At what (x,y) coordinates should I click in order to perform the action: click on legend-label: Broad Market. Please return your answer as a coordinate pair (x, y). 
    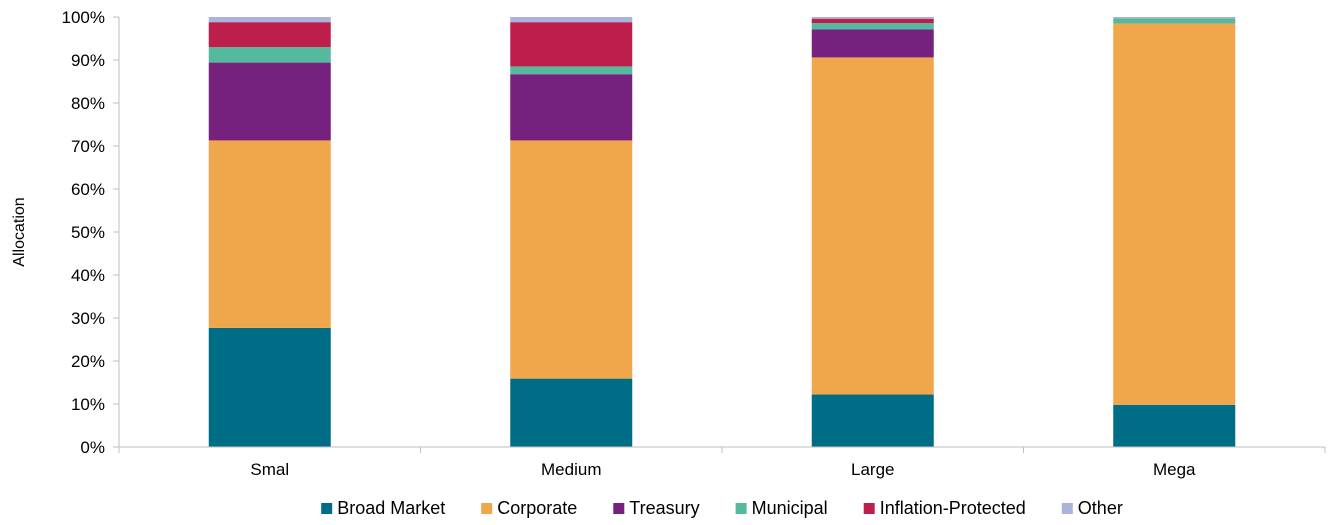
    Looking at the image, I should click on (391, 508).